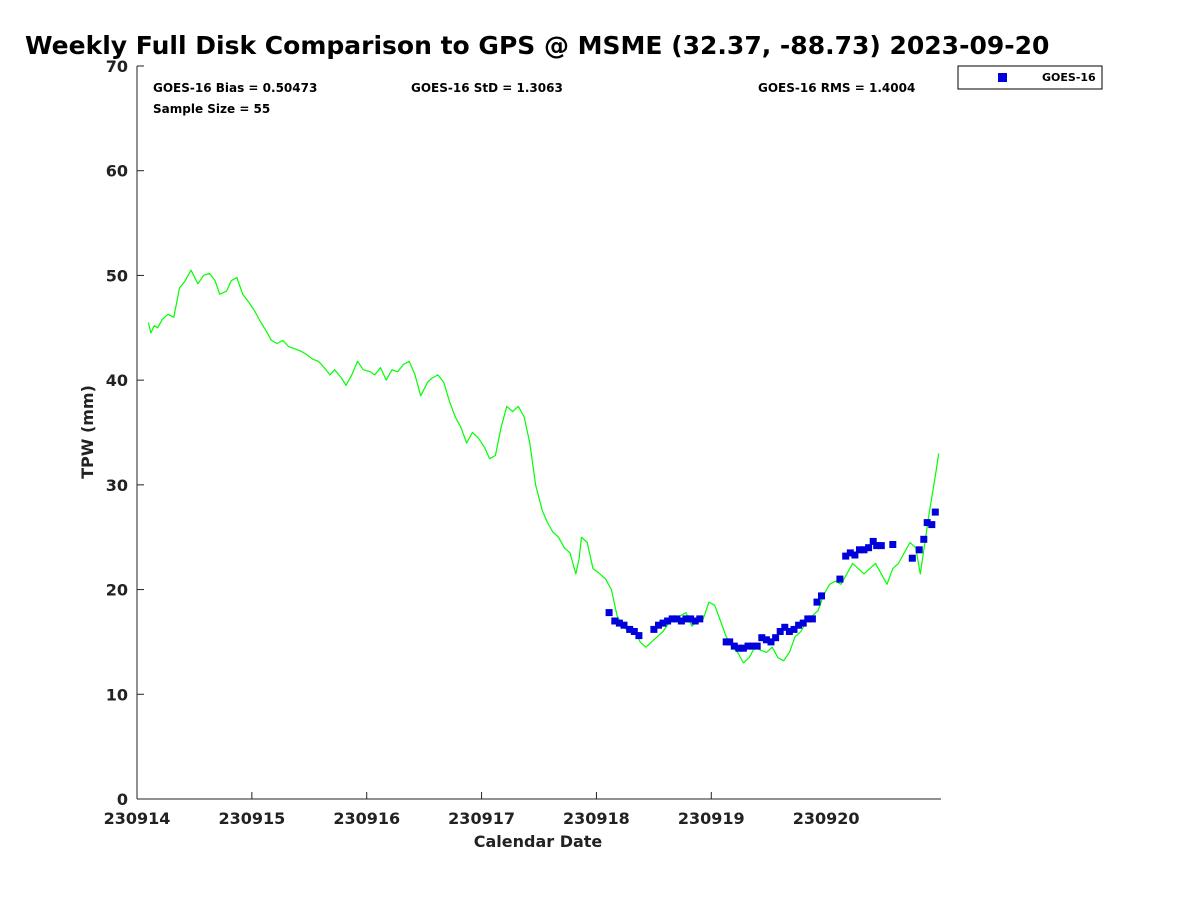 This screenshot has height=900, width=1200. I want to click on std-stat: GOES-16 StD = 1.3063, so click(487, 88).